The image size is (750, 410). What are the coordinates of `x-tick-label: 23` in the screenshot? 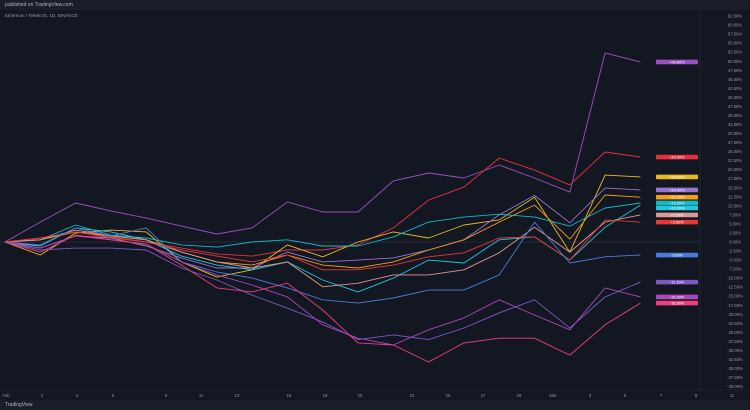 It's located at (412, 395).